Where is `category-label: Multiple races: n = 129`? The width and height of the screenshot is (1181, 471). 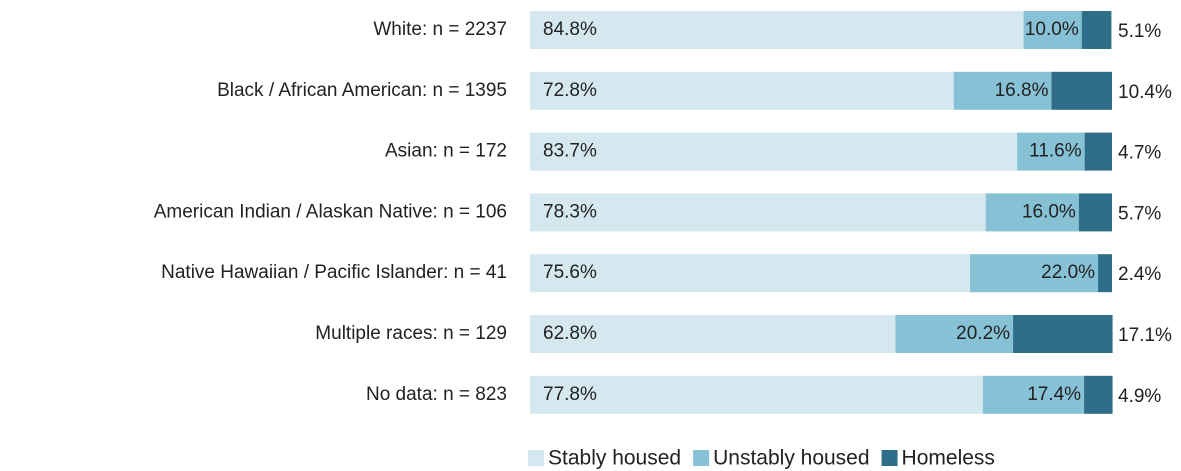 category-label: Multiple races: n = 129 is located at coordinates (411, 333).